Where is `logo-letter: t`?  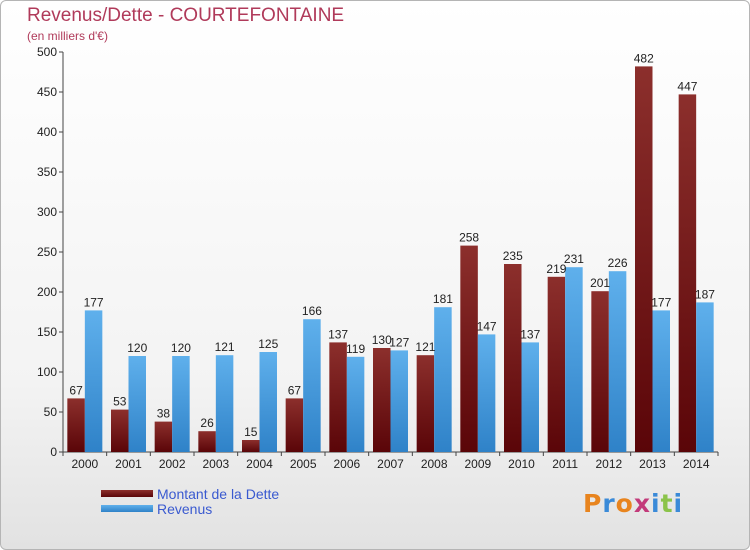 logo-letter: t is located at coordinates (667, 503).